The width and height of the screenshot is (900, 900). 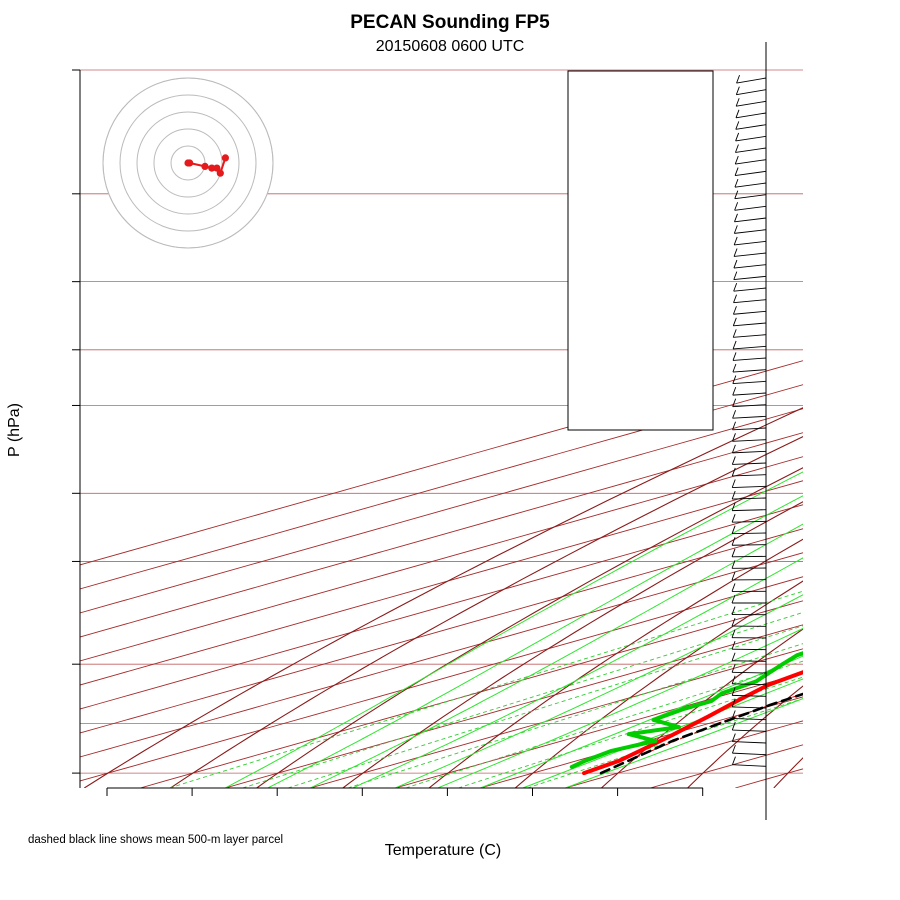 I want to click on dewpoint-profile, so click(x=686, y=710).